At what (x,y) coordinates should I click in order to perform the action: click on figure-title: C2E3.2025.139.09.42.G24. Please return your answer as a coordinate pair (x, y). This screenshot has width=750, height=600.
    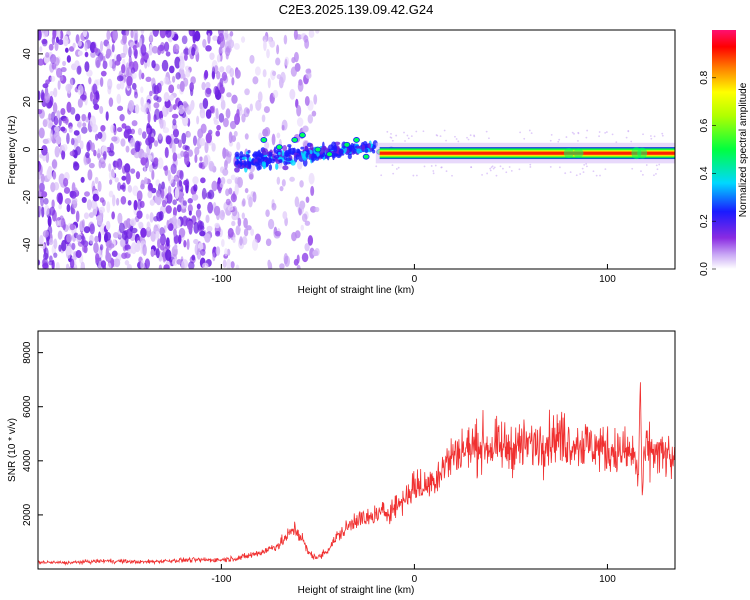
    Looking at the image, I should click on (356, 9).